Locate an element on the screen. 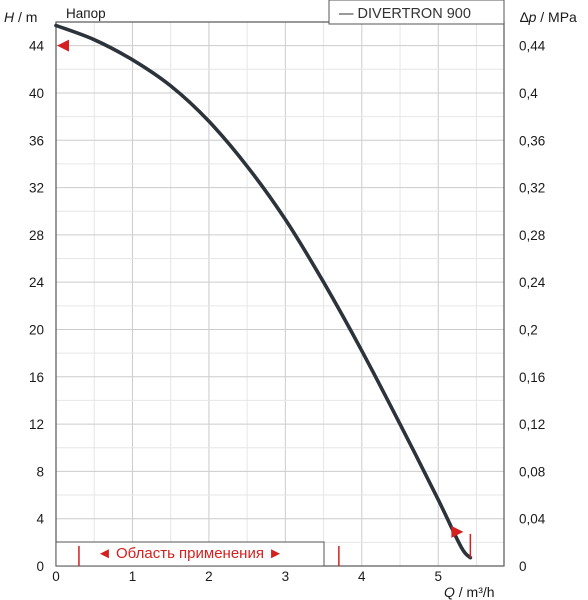  y-tick-label-right: 0,2 is located at coordinates (528, 329).